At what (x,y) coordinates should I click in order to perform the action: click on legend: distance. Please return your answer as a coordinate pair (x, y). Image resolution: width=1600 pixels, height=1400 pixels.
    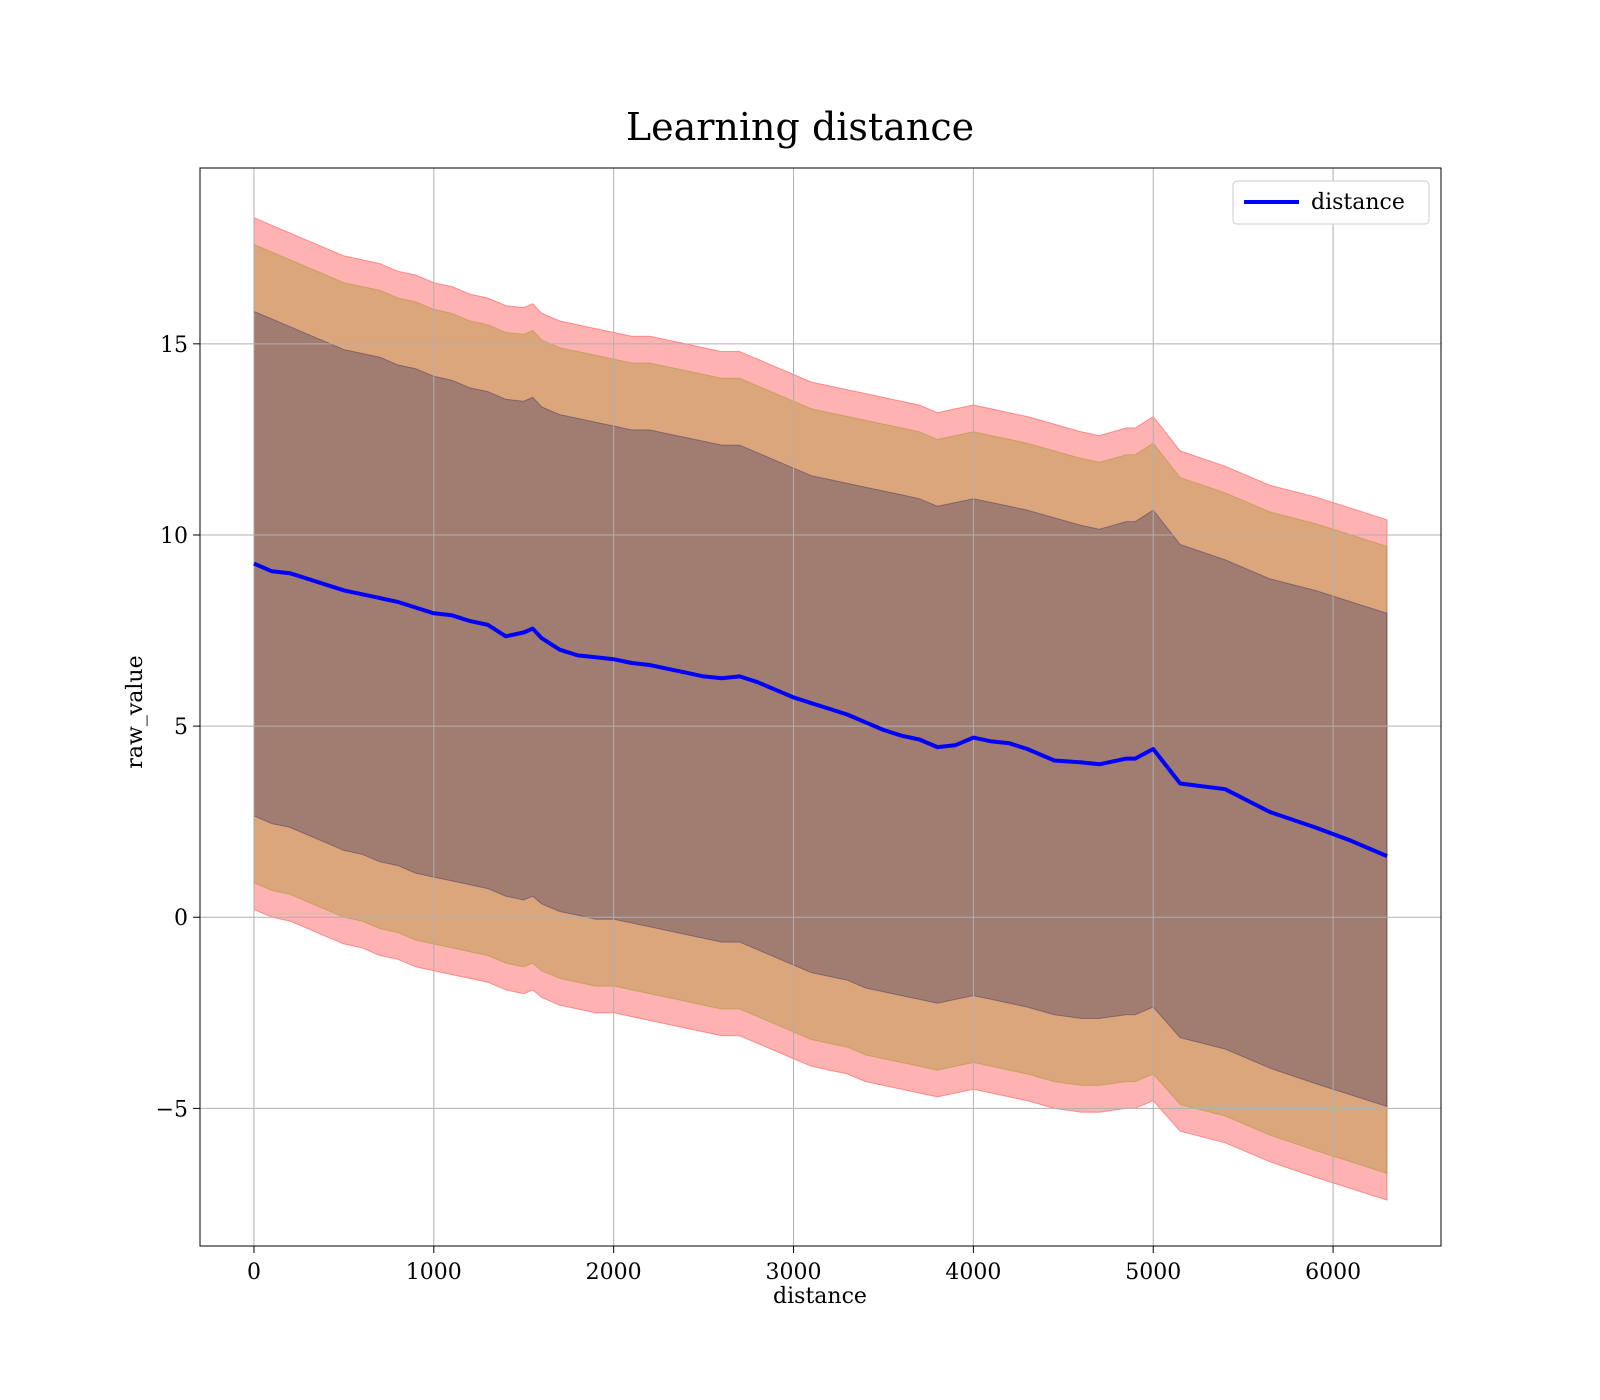
    Looking at the image, I should click on (1331, 202).